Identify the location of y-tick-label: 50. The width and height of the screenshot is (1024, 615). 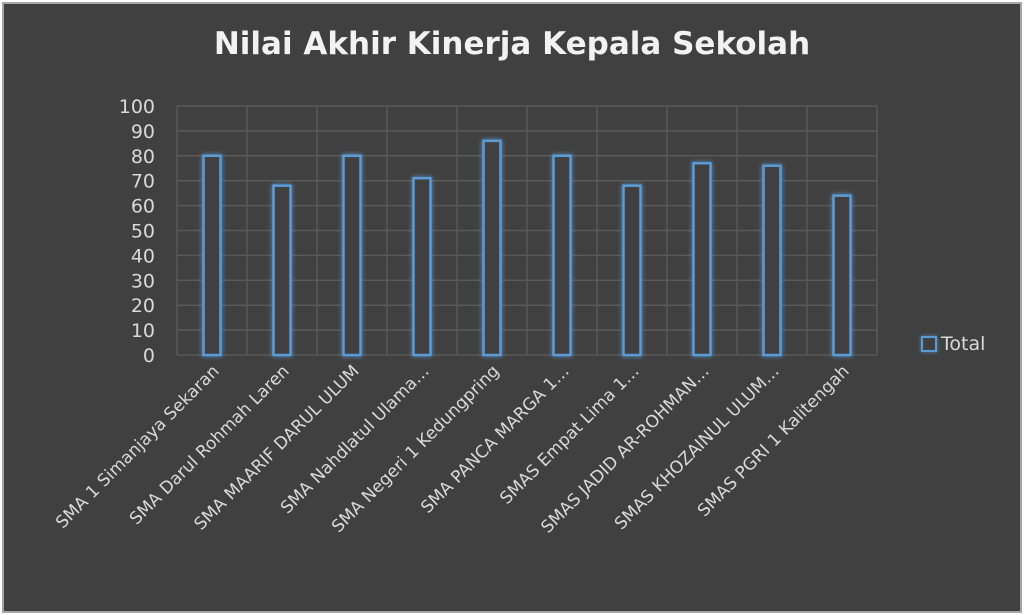
(143, 232).